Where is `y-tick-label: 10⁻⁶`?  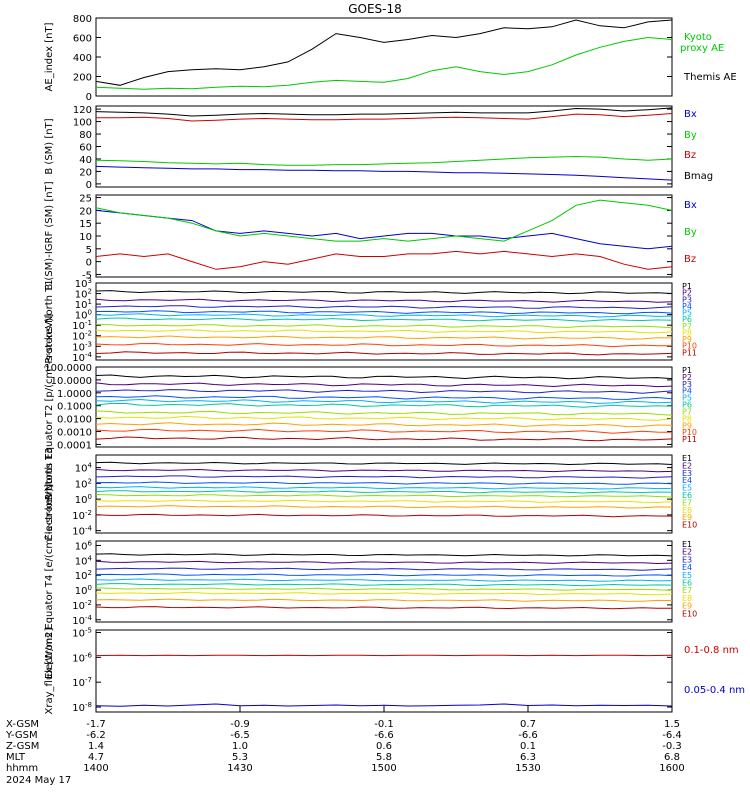 y-tick-label: 10⁻⁶ is located at coordinates (82, 657).